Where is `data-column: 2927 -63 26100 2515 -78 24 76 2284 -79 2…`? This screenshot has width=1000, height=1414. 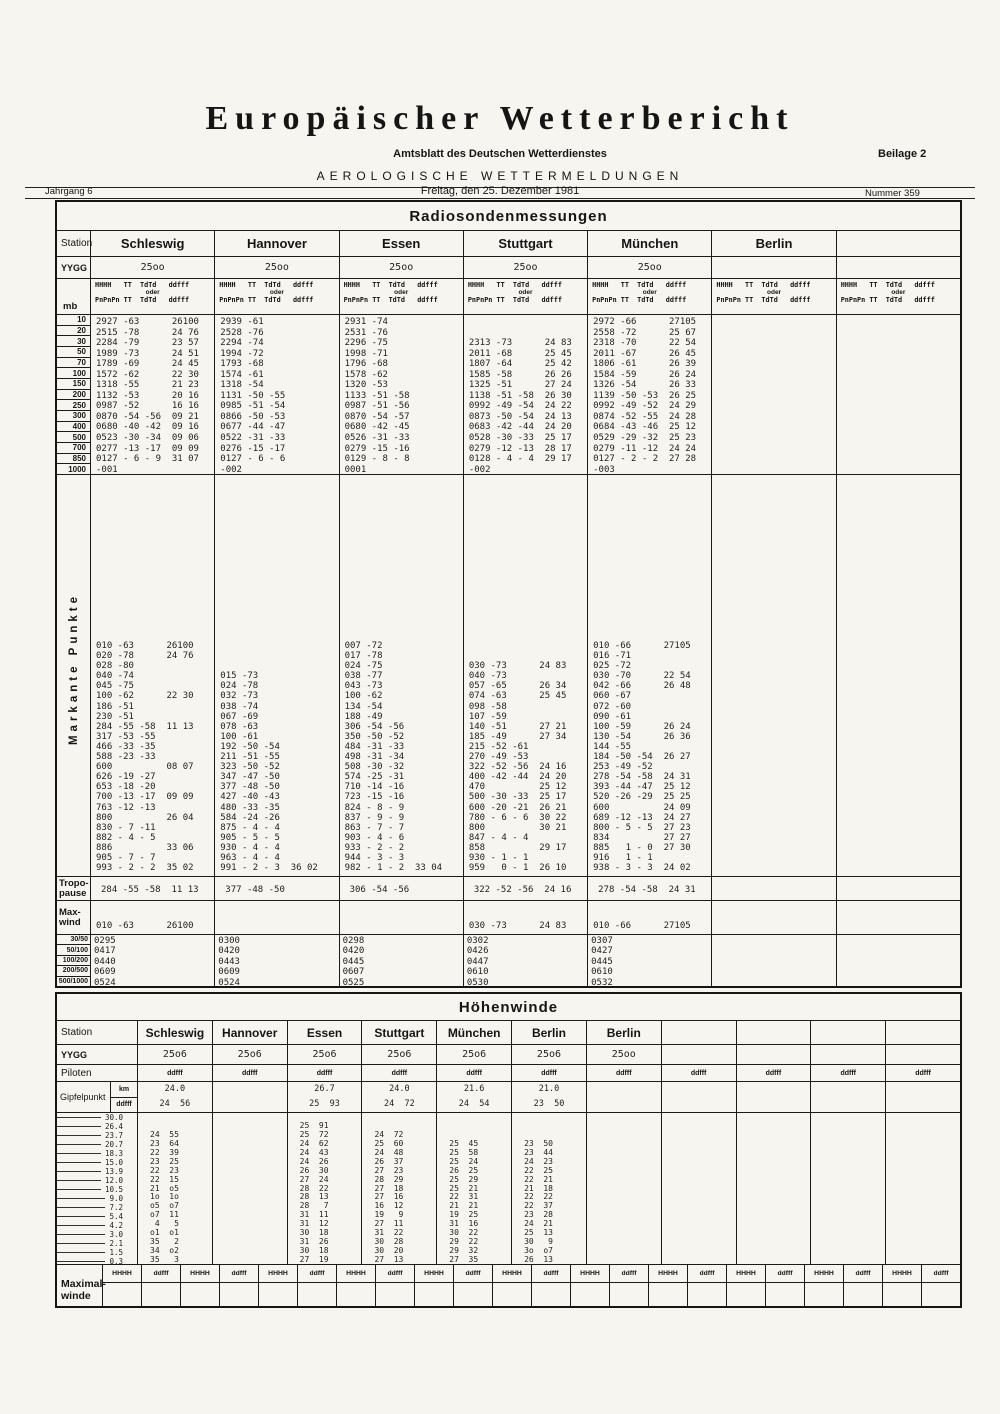 data-column: 2927 -63 26100 2515 -78 24 76 2284 -79 2… is located at coordinates (147, 395).